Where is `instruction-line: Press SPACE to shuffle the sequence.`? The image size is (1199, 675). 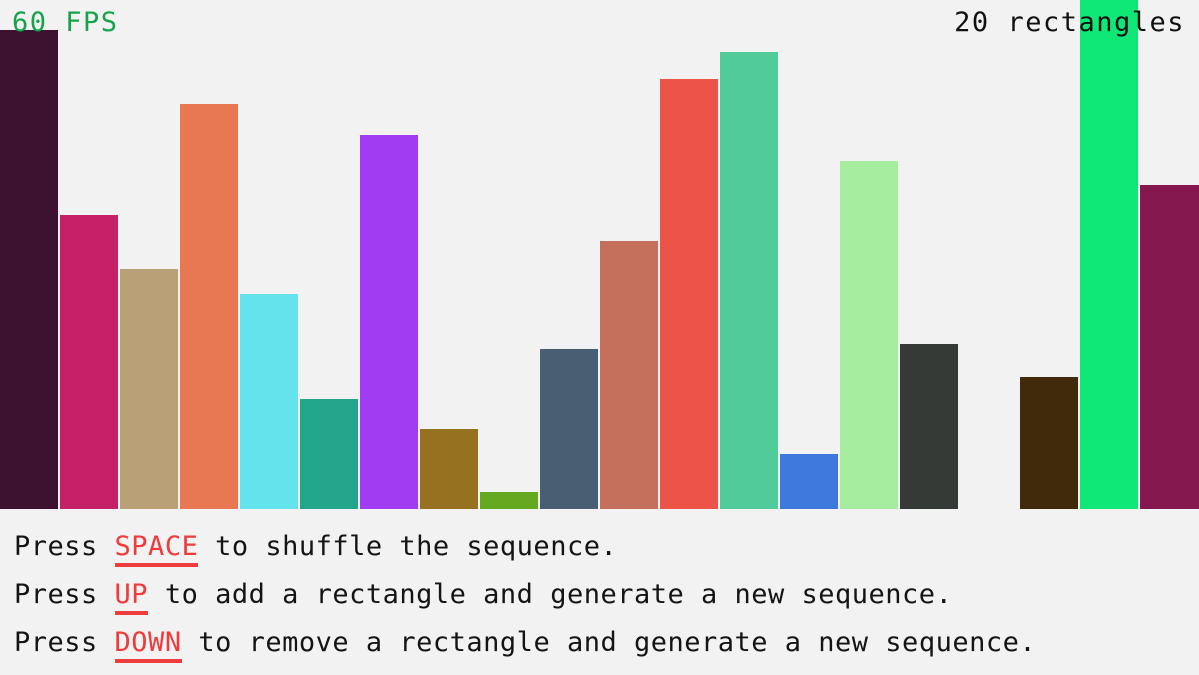 instruction-line: Press SPACE to shuffle the sequence. is located at coordinates (606, 547).